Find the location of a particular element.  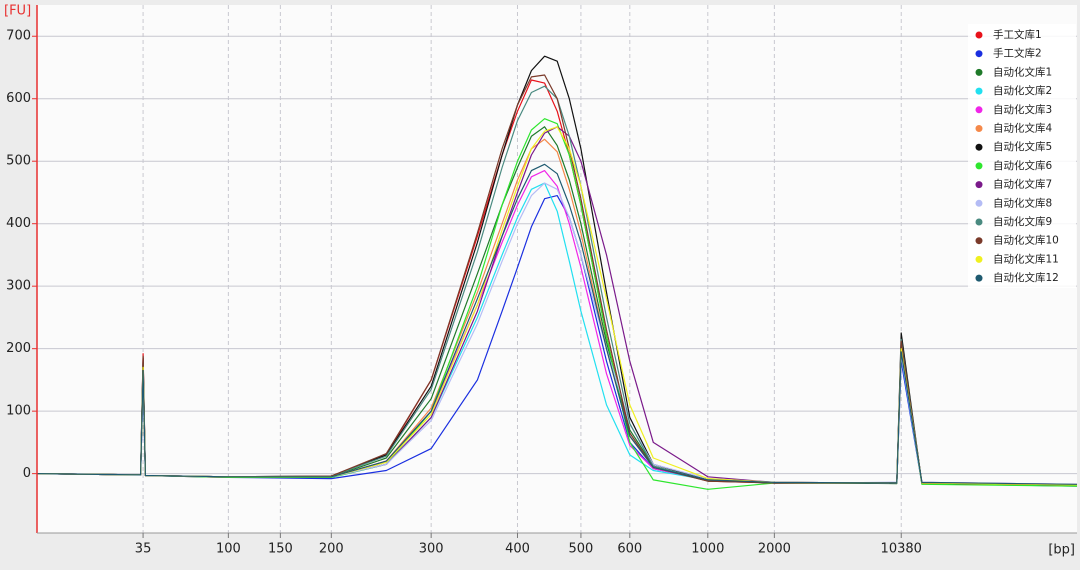

y-tick-label: 300 is located at coordinates (18, 286).